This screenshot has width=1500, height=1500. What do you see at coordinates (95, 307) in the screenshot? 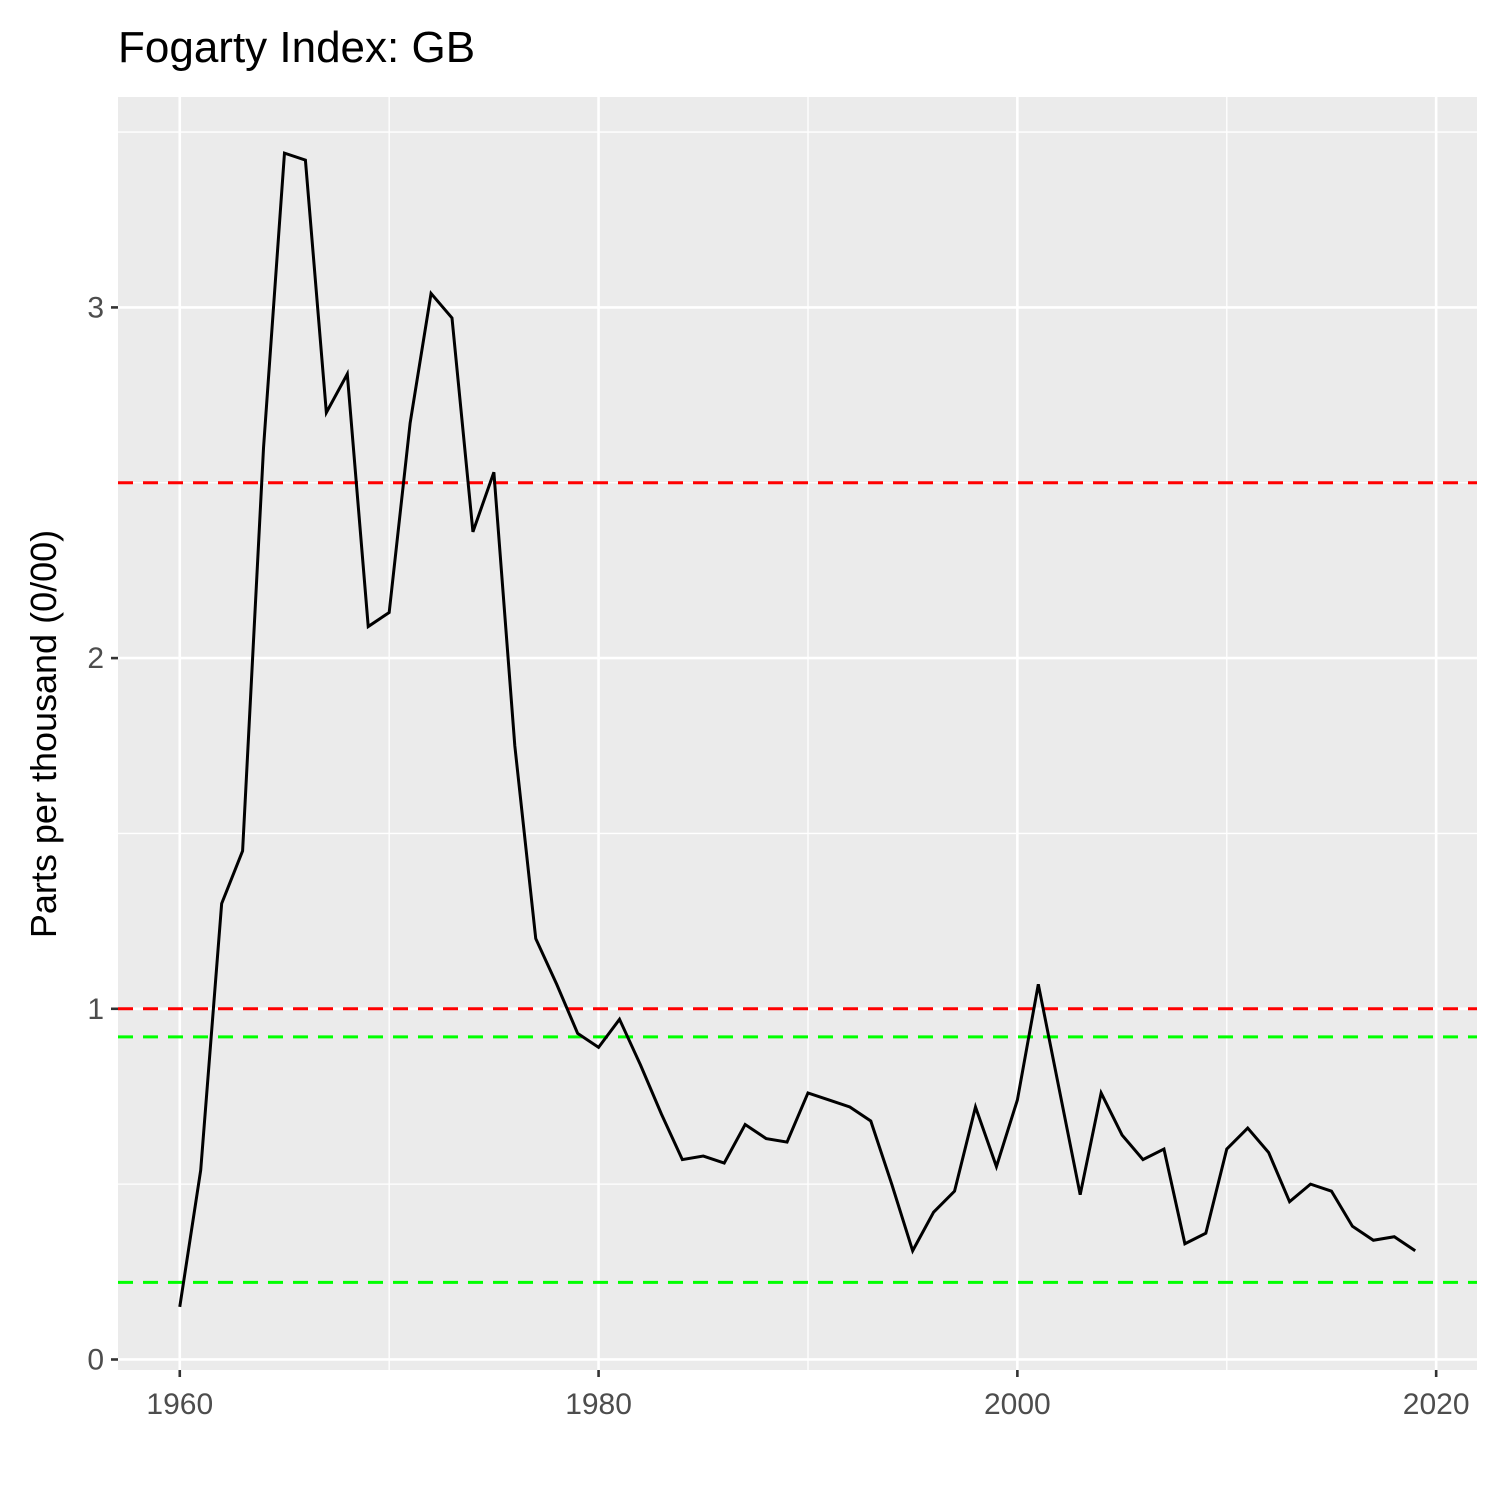
I see `y-tick-label: 3` at bounding box center [95, 307].